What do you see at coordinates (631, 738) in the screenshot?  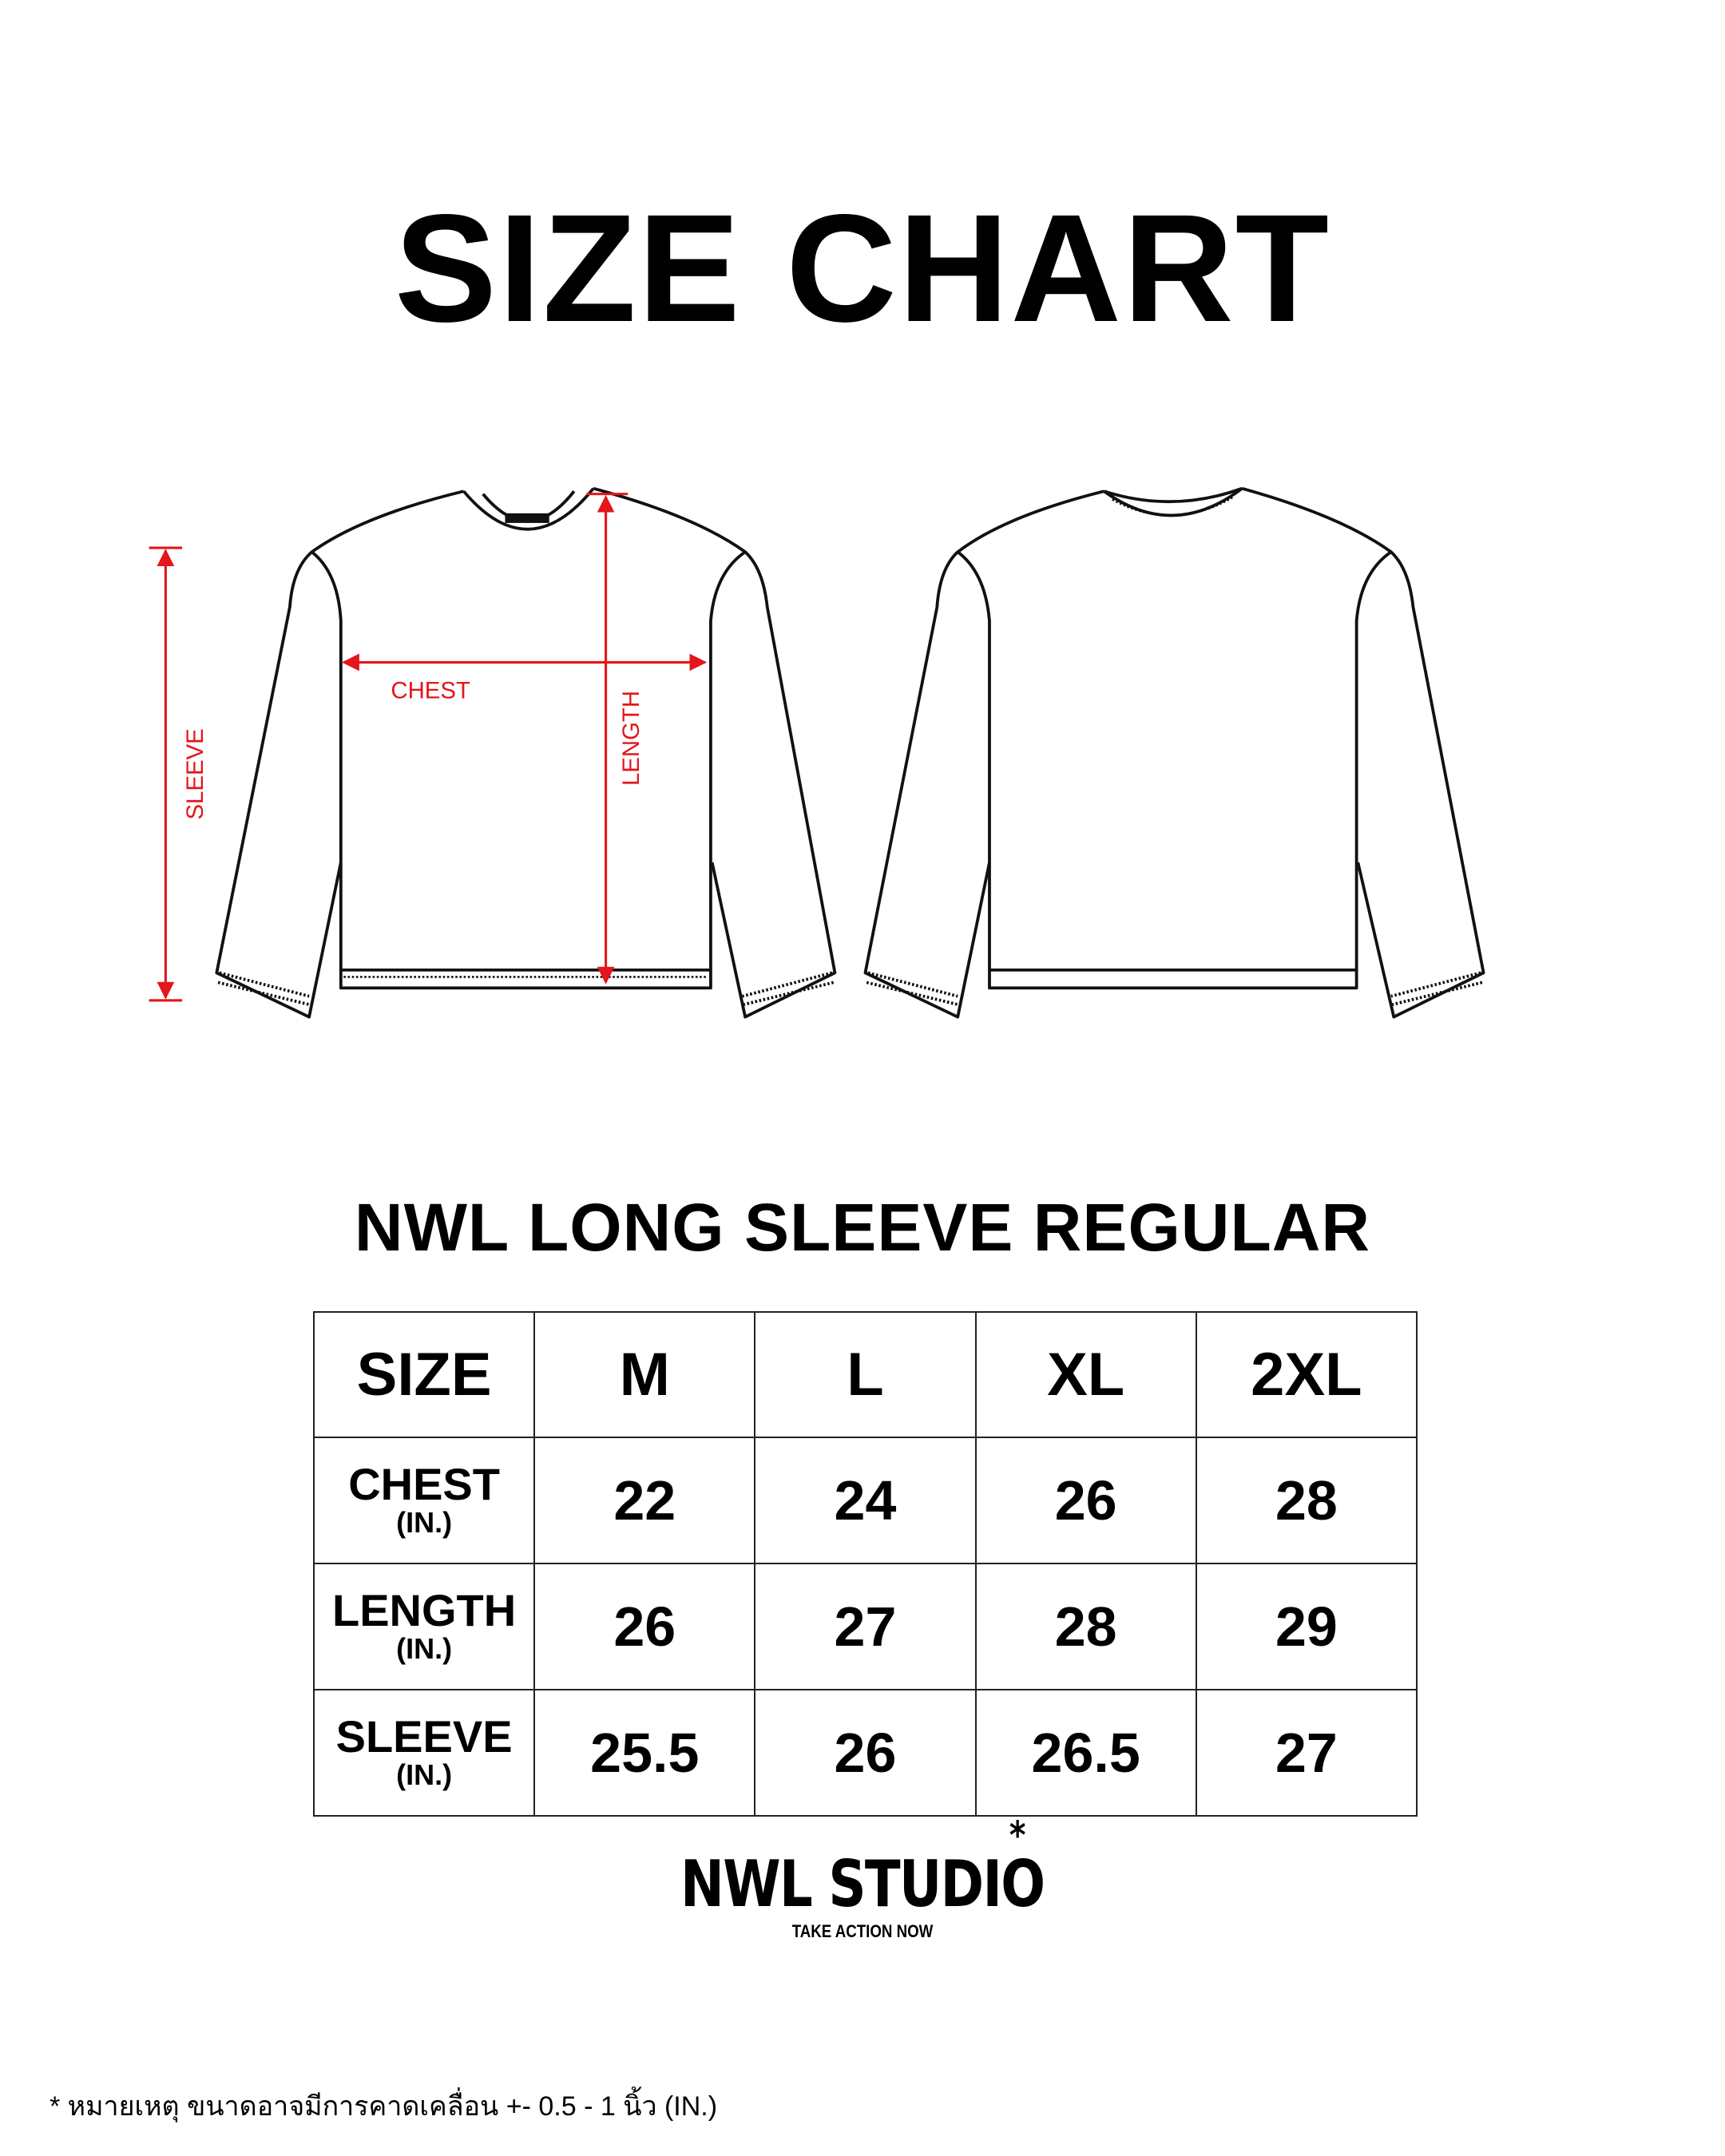 I see `length-label: LENGTH` at bounding box center [631, 738].